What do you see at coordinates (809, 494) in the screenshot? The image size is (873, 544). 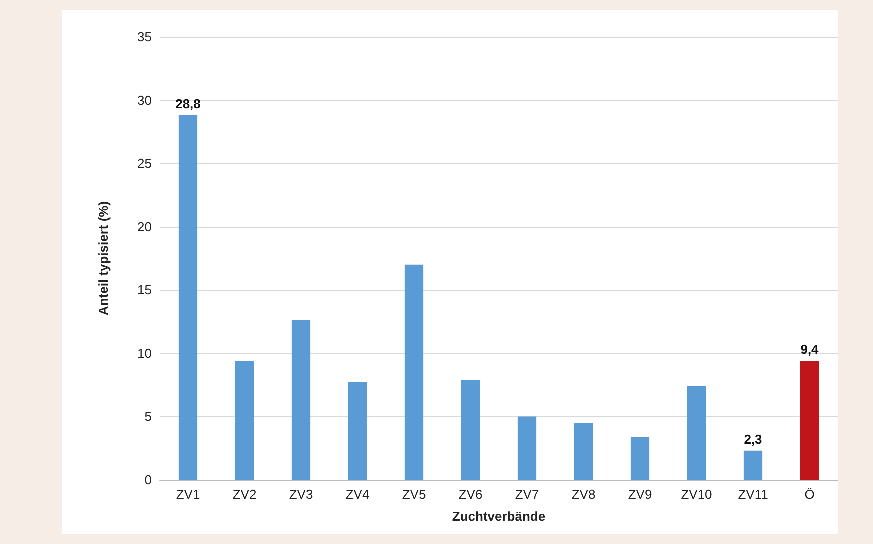 I see `x-tick-label: Ö` at bounding box center [809, 494].